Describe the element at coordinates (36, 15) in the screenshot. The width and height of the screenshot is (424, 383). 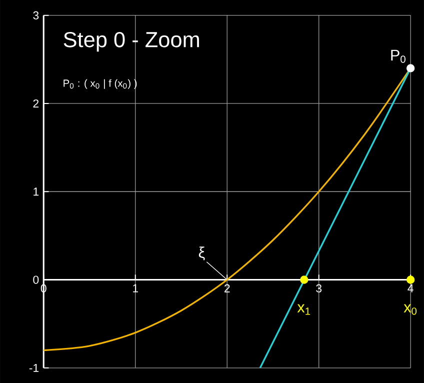
I see `y-tick-label: 3` at that location.